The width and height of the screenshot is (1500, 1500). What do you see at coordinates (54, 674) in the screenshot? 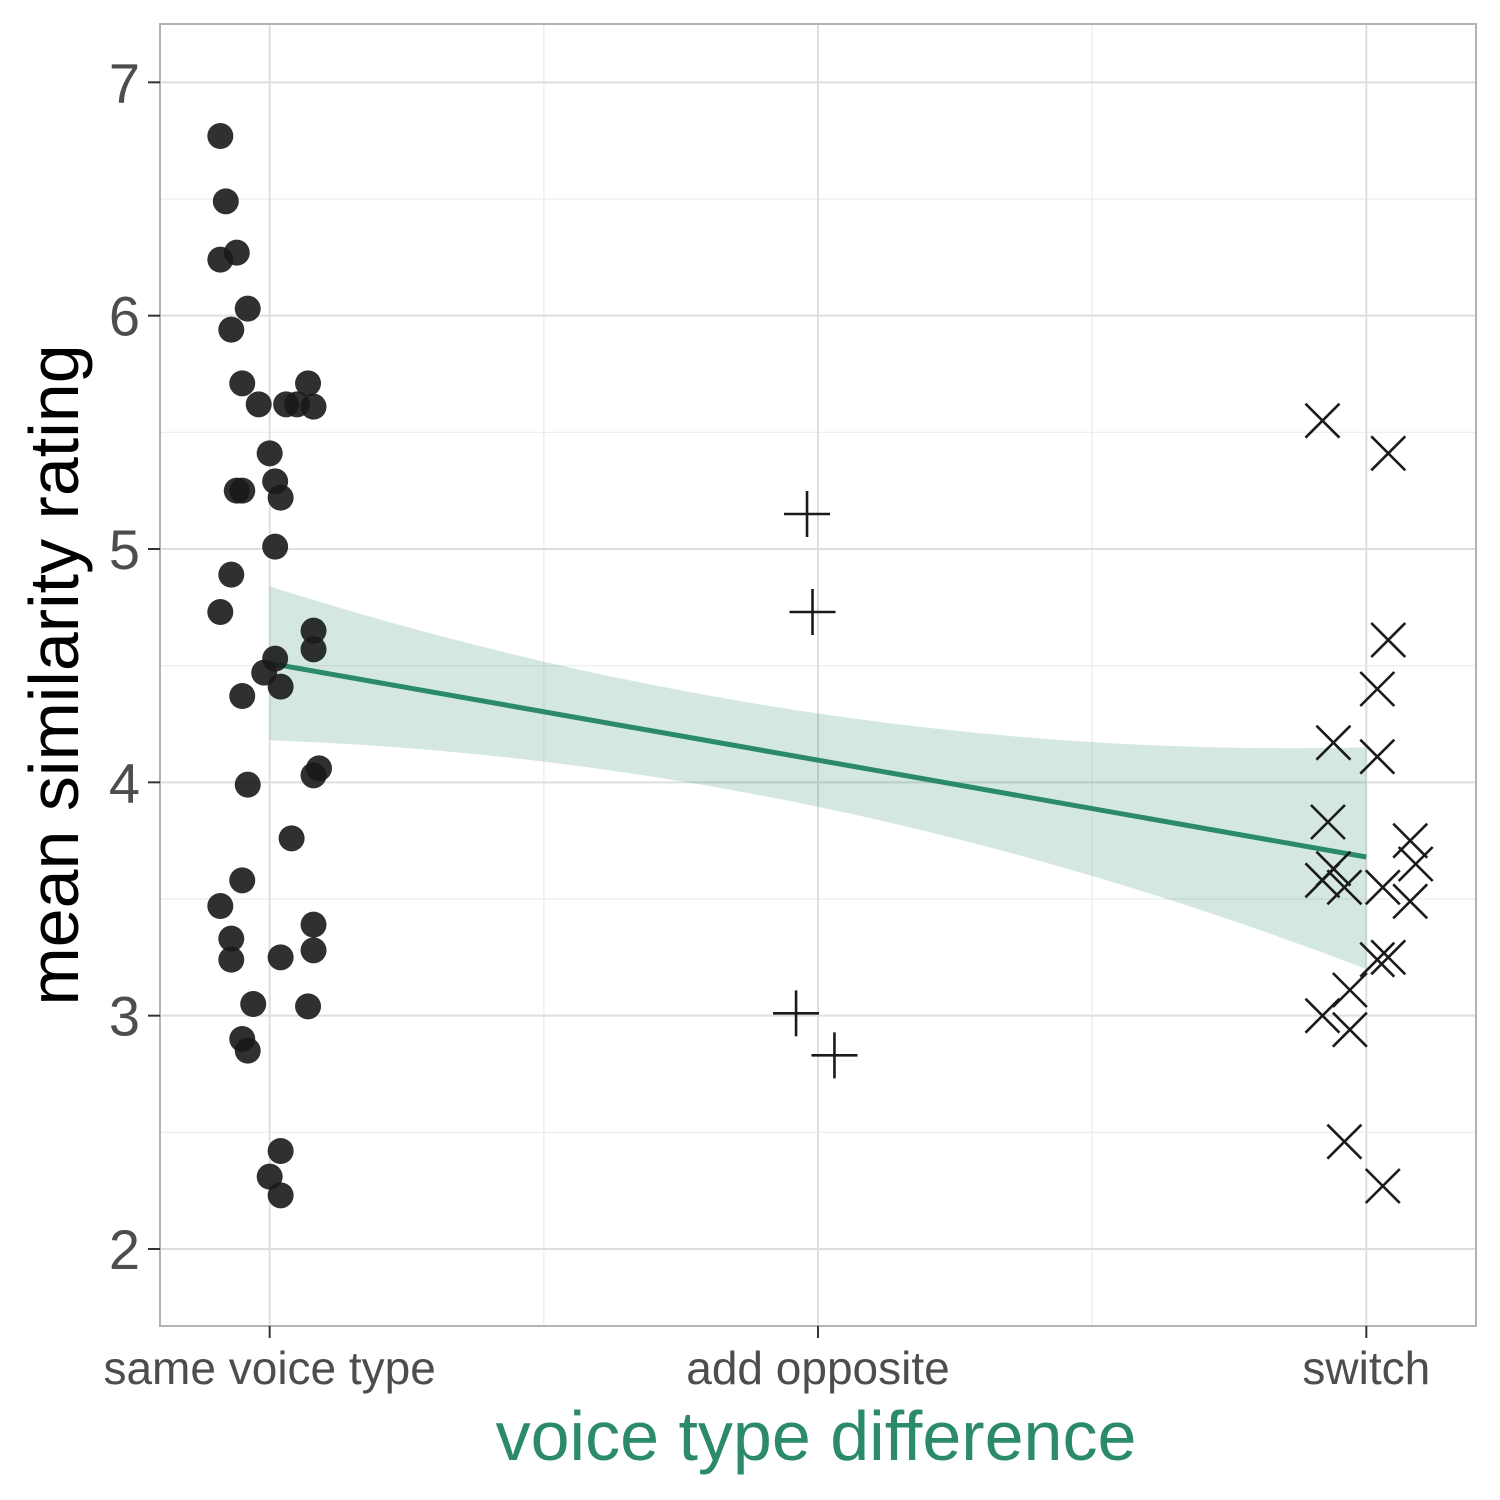
I see `y-axis-title: mean similarity rating` at bounding box center [54, 674].